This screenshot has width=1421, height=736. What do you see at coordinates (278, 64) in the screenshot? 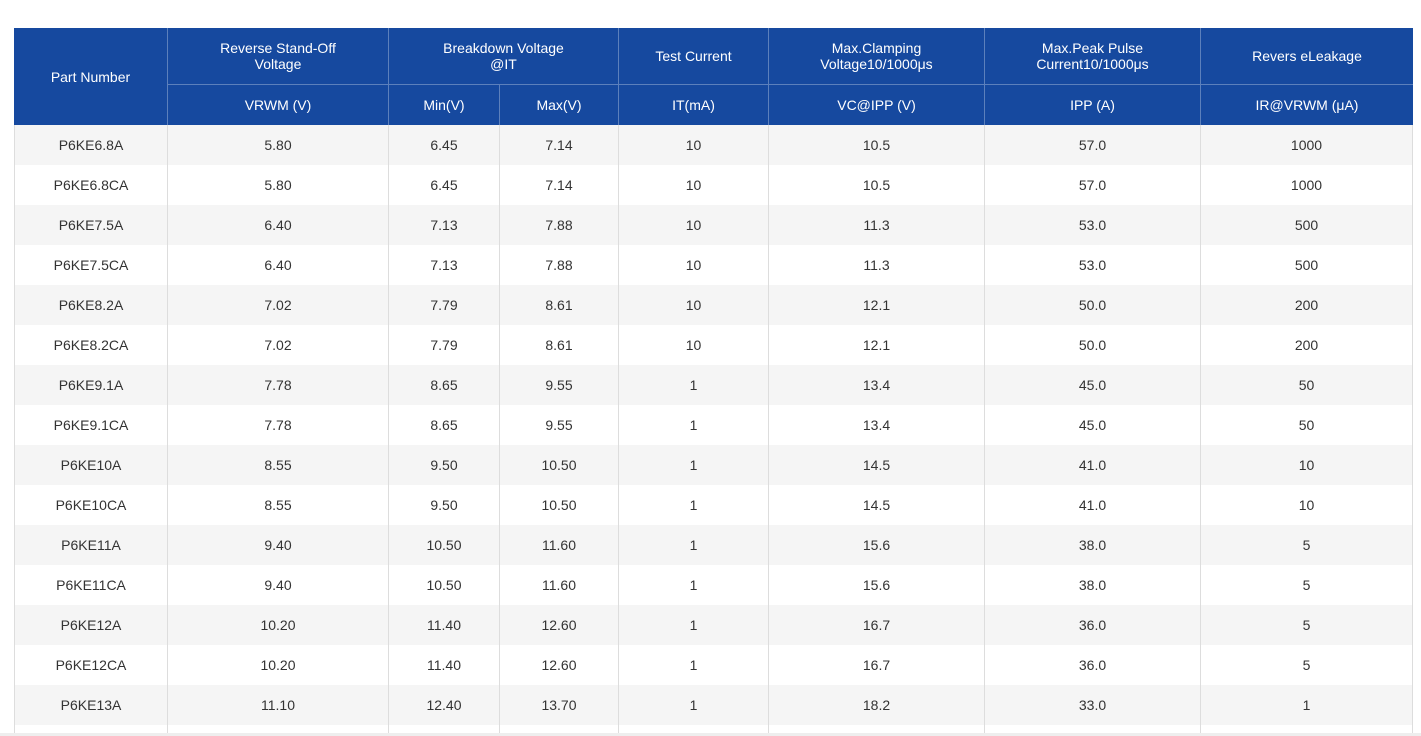
I see `header-line: Voltage` at bounding box center [278, 64].